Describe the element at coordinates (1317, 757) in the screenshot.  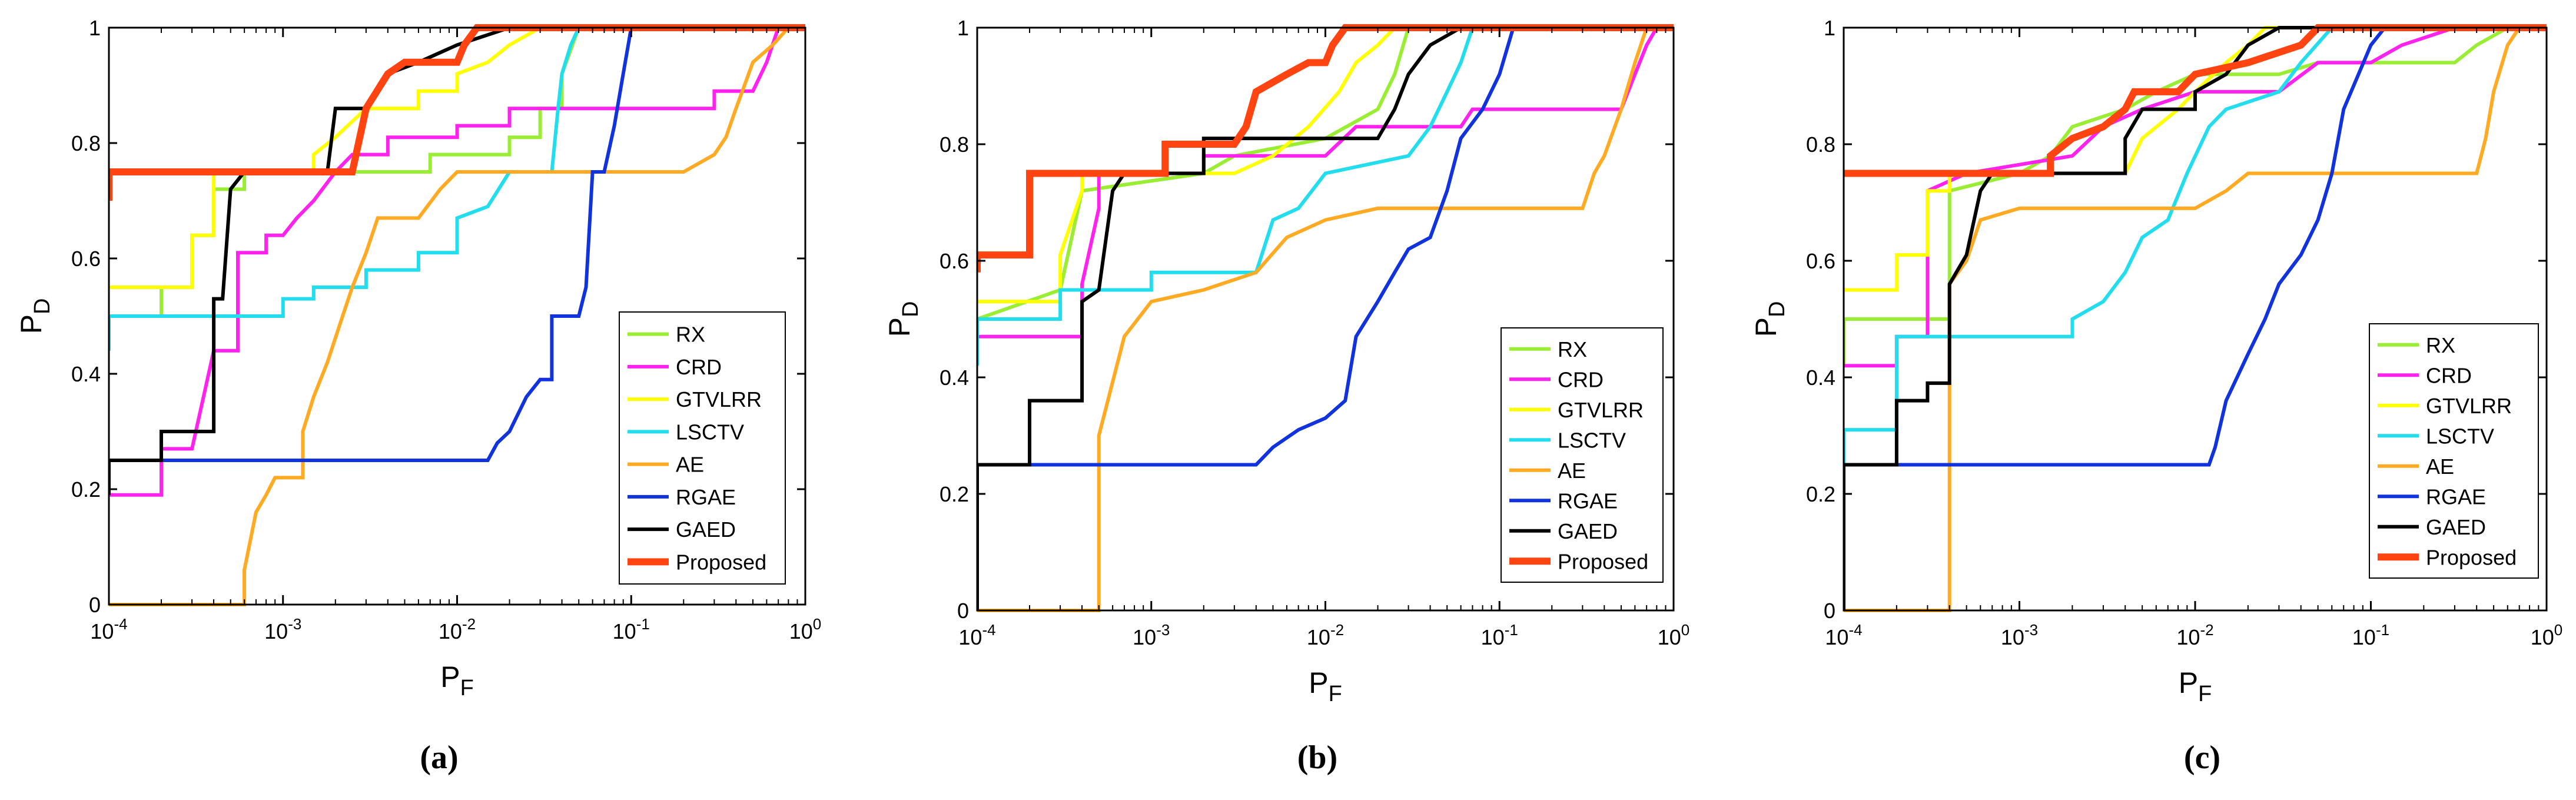
I see `panel-caption-b: (b)` at that location.